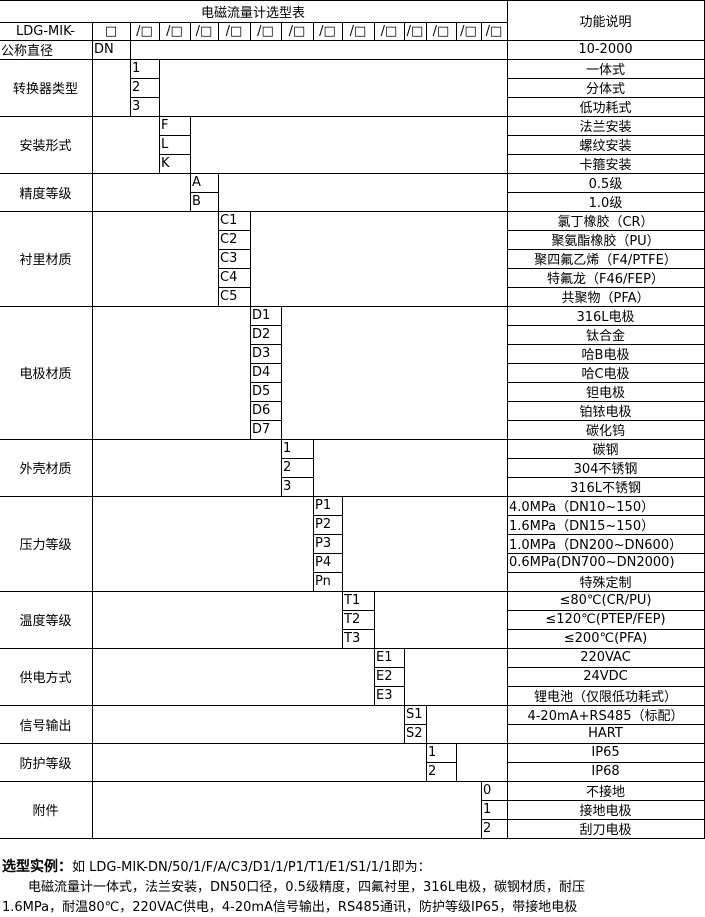 The width and height of the screenshot is (705, 917). I want to click on option-desc: 304不锈钢, so click(606, 468).